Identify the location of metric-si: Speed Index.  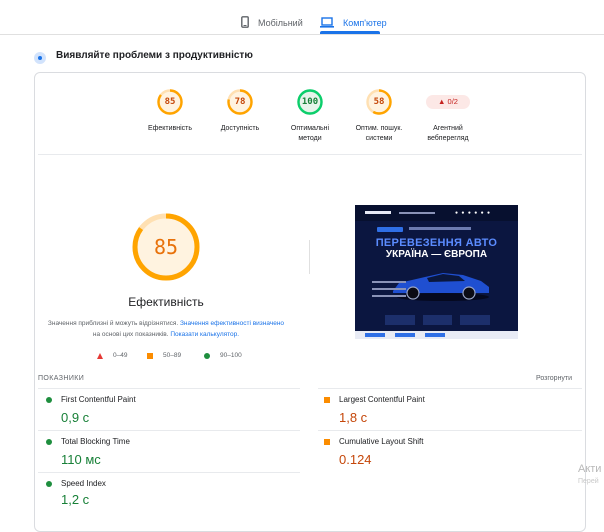
(76, 483).